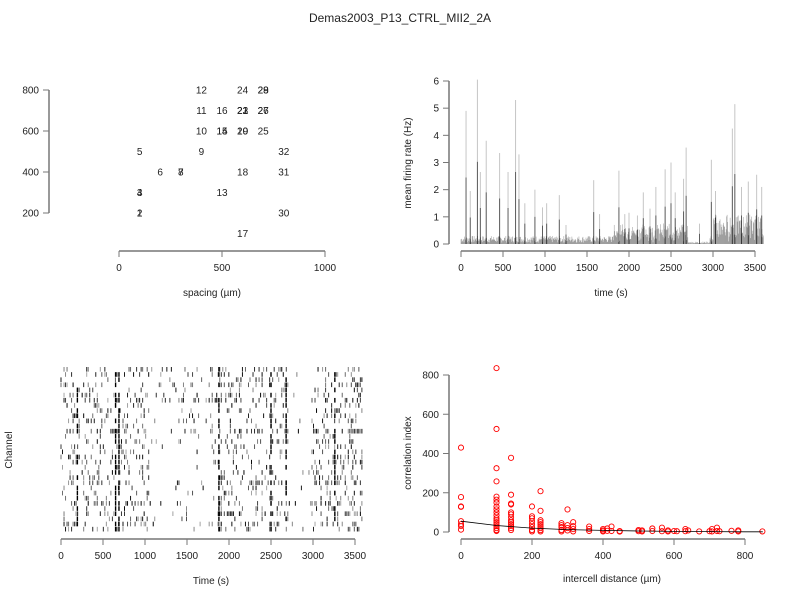 This screenshot has height=600, width=800. Describe the element at coordinates (222, 268) in the screenshot. I see `electrode-layout-x-tick-label: 500` at that location.